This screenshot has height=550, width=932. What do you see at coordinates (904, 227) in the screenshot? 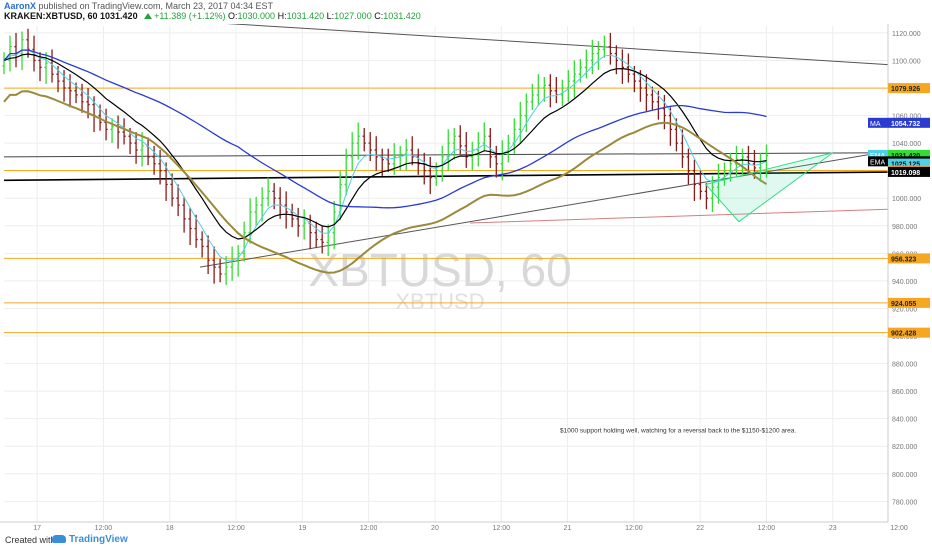
I see `price-tick-label: 980.000` at bounding box center [904, 227].